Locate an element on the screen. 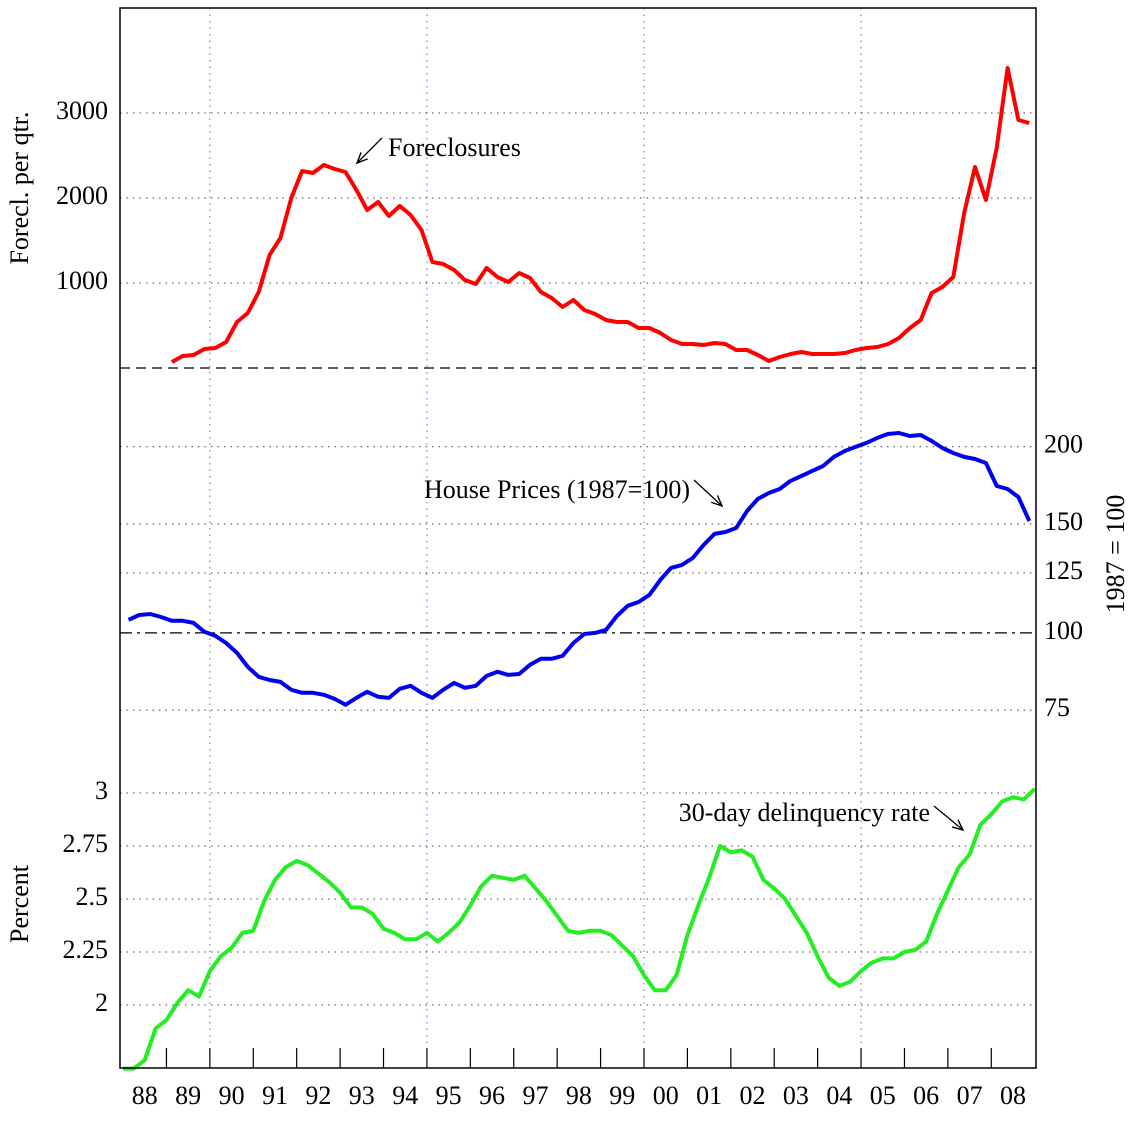 The height and width of the screenshot is (1125, 1139). y-tick-label: 2.25 is located at coordinates (86, 949).